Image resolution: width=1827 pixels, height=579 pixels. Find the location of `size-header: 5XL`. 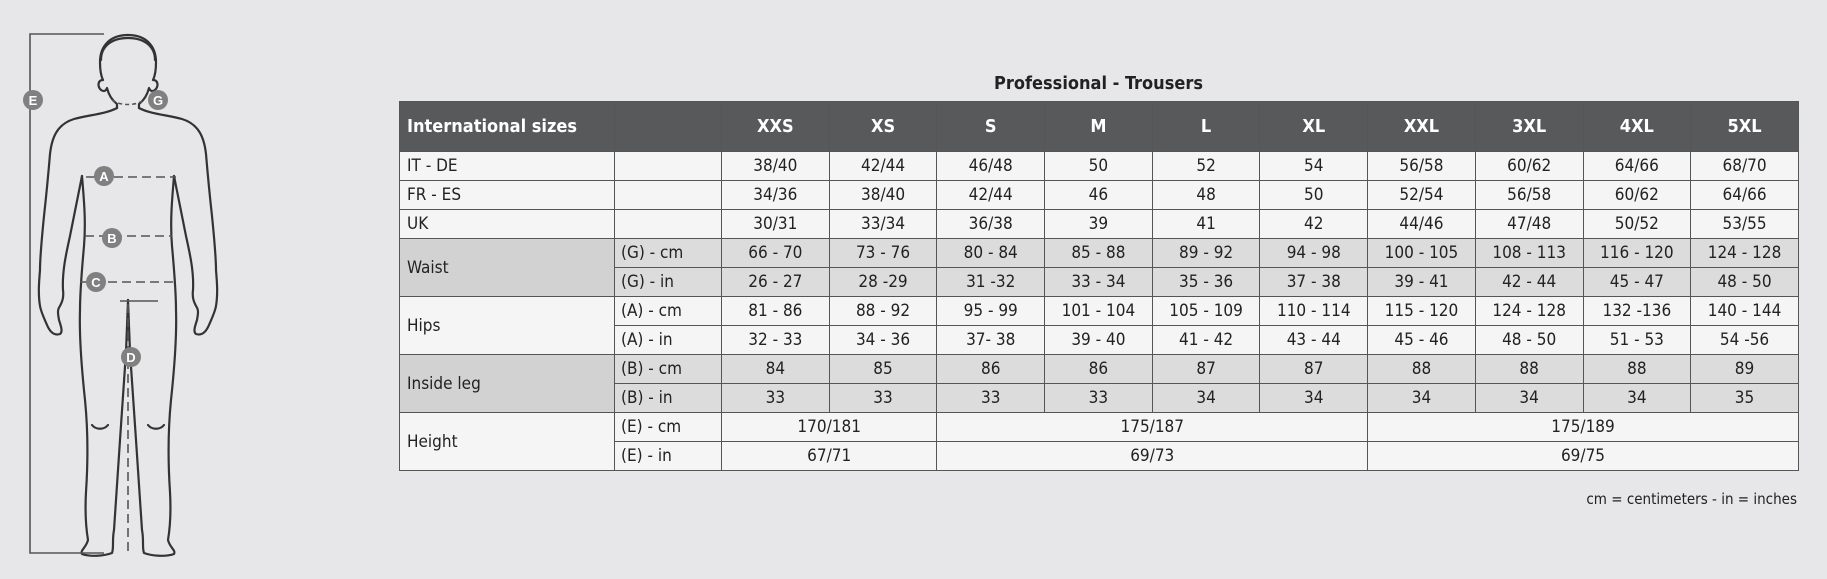

size-header: 5XL is located at coordinates (1744, 126).